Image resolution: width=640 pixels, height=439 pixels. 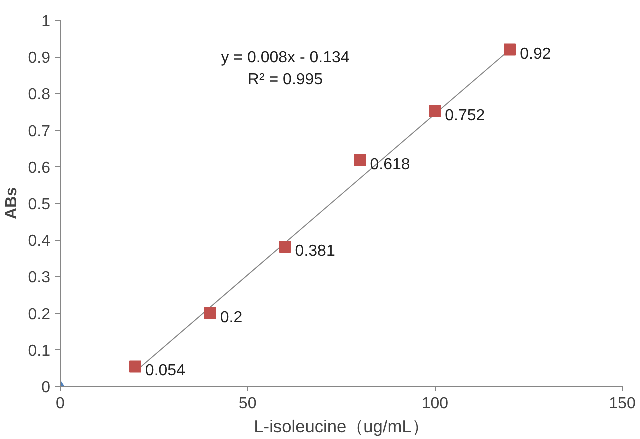 What do you see at coordinates (39, 351) in the screenshot?
I see `y-tick-label: 0.1` at bounding box center [39, 351].